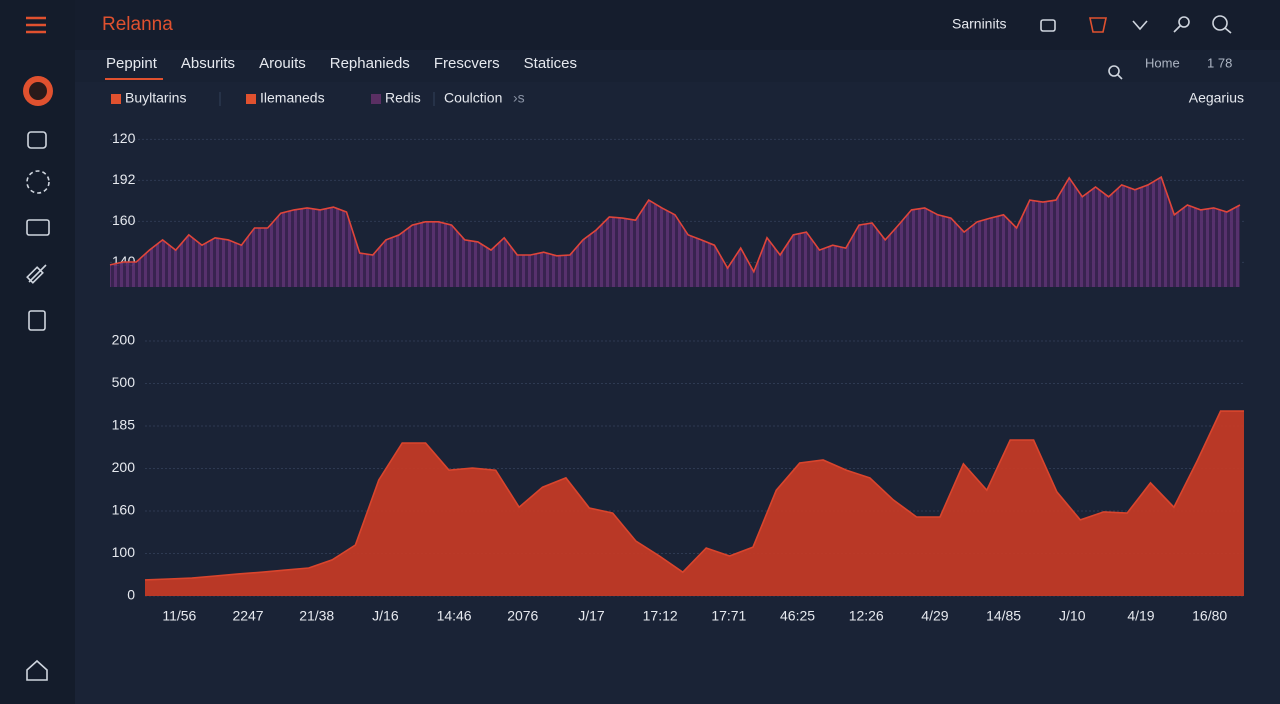  I want to click on x-tick-label: 2247, so click(247, 616).